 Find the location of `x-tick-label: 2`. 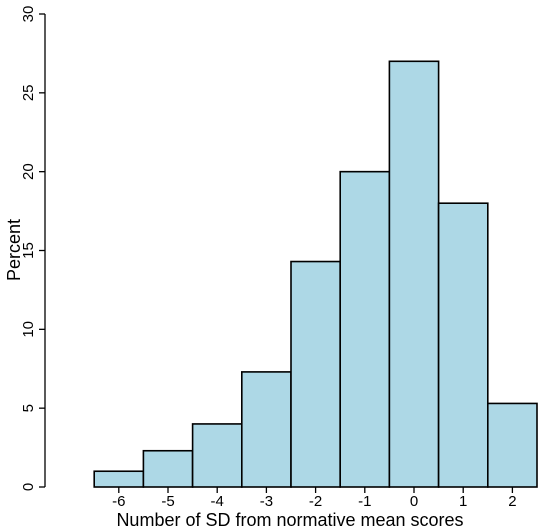

x-tick-label: 2 is located at coordinates (512, 501).